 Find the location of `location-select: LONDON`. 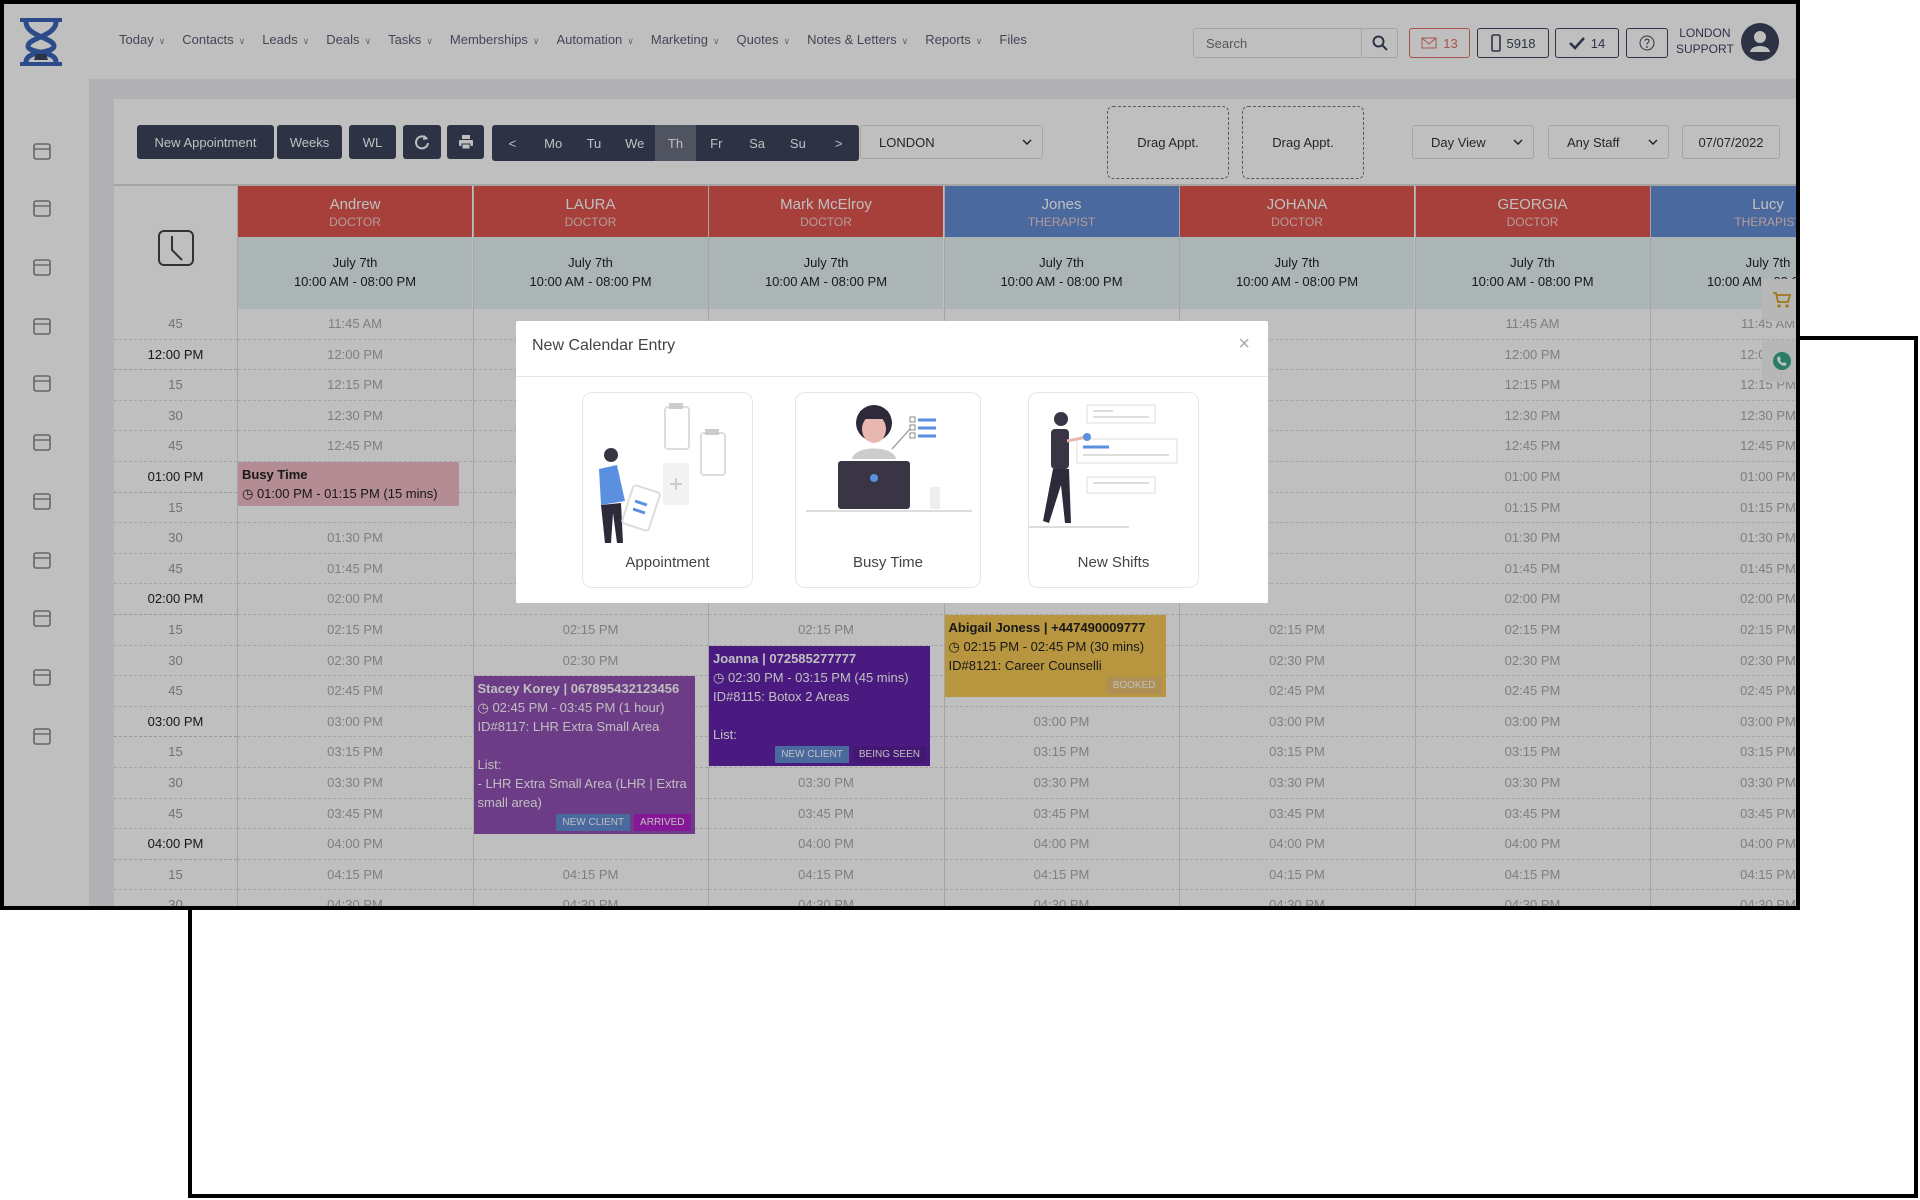

location-select: LONDON is located at coordinates (951, 142).